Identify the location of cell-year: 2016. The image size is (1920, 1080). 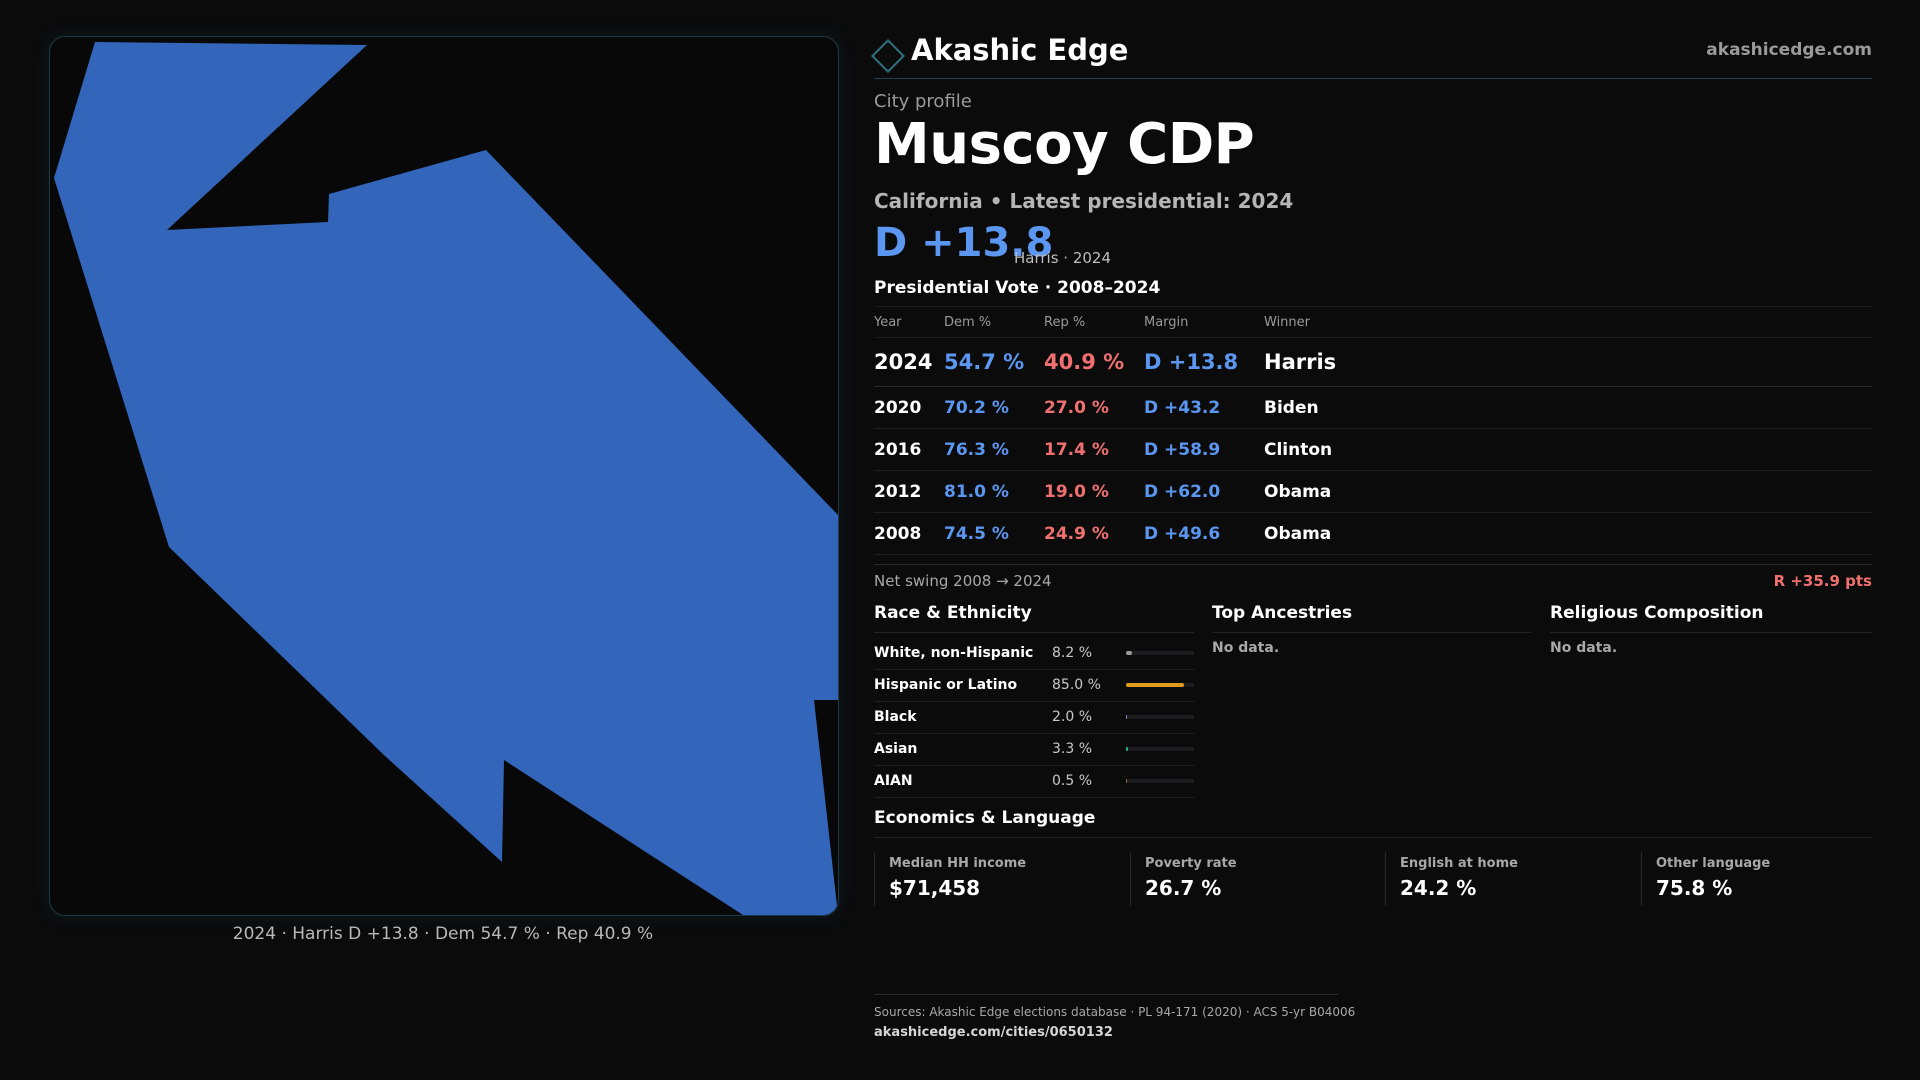
(909, 449).